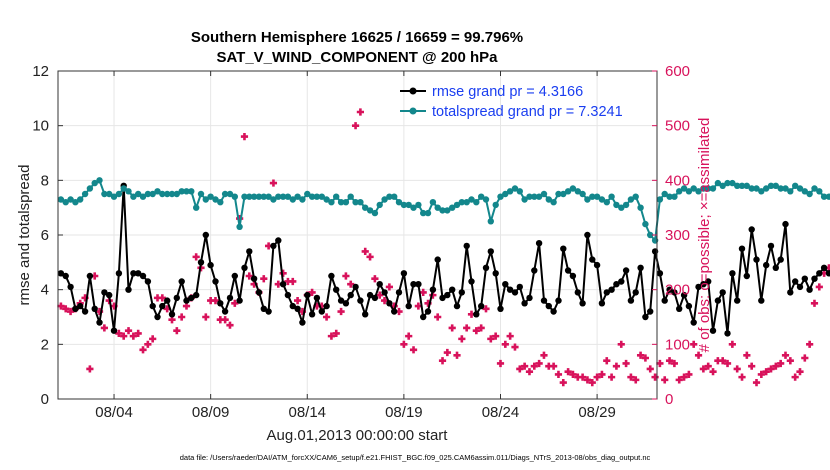 The image size is (830, 470). What do you see at coordinates (501, 412) in the screenshot?
I see `x-tick-label: 08/24` at bounding box center [501, 412].